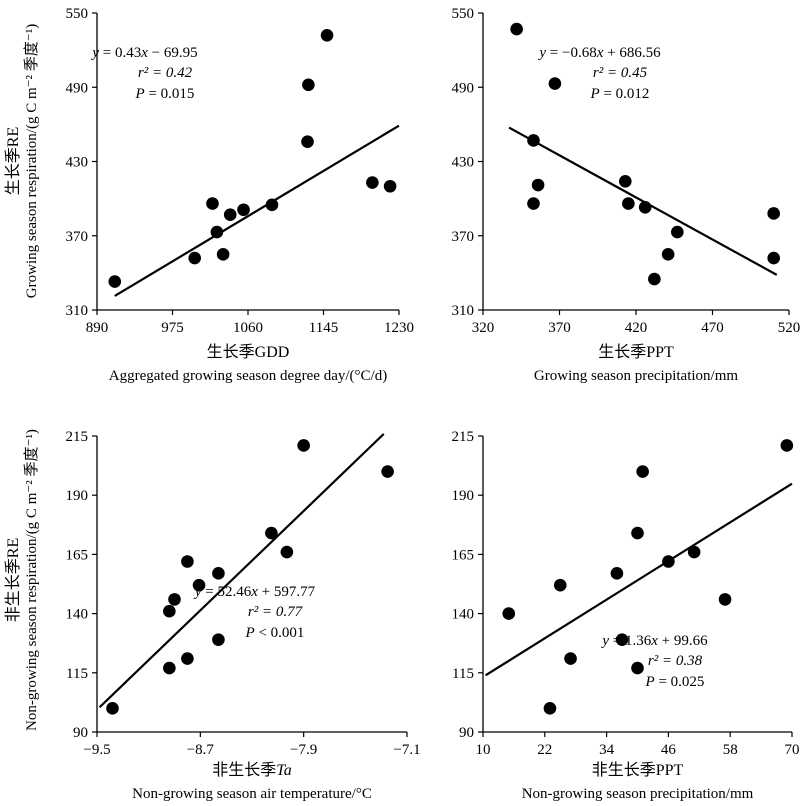 This screenshot has height=806, width=800. What do you see at coordinates (730, 750) in the screenshot?
I see `x-tick-label: 58` at bounding box center [730, 750].